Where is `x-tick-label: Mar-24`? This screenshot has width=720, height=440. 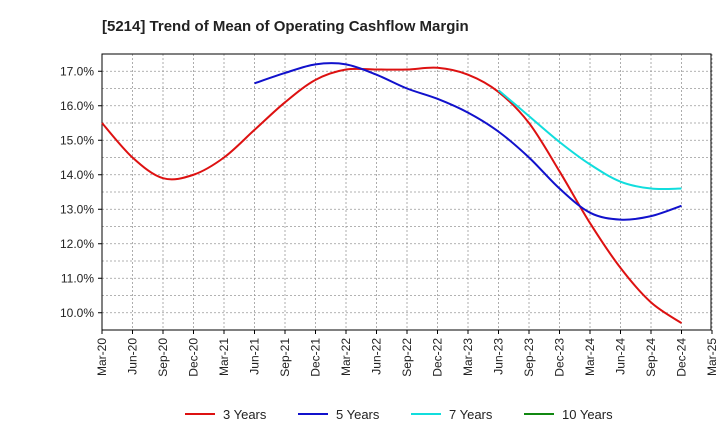
x-tick-label: Mar-24 is located at coordinates (590, 357).